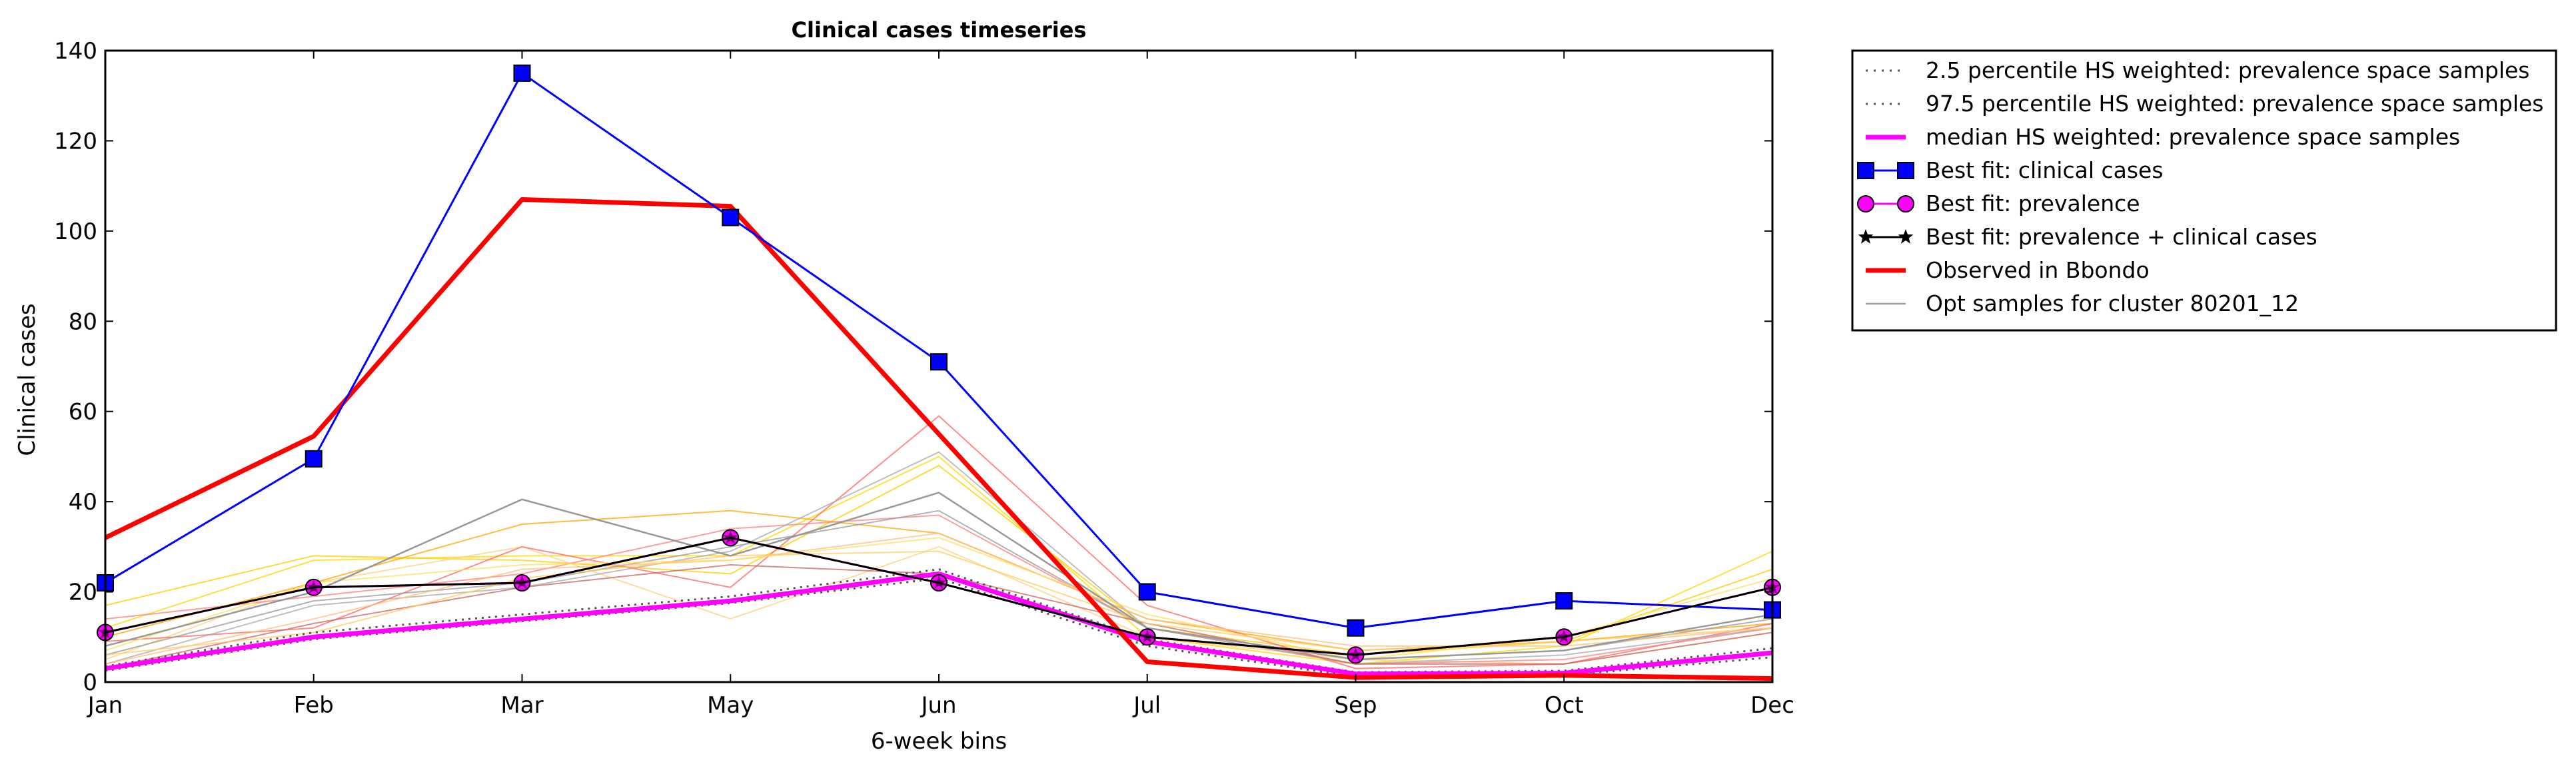  I want to click on series-opt-samples-line, so click(939, 576).